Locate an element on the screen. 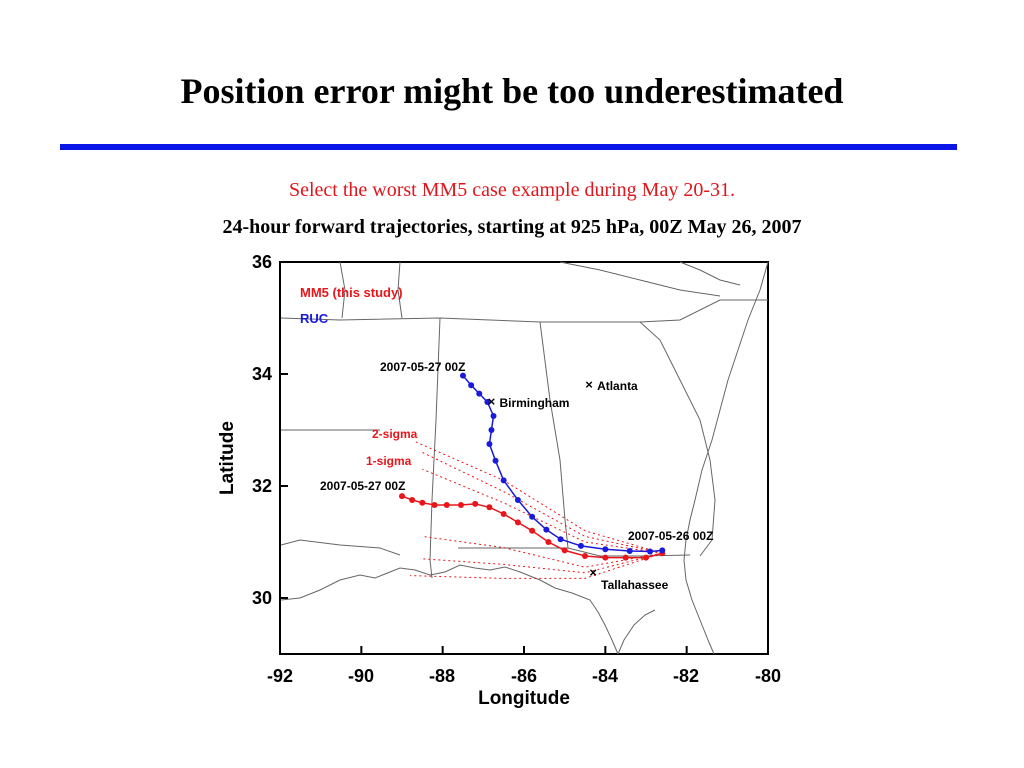 Image resolution: width=1024 pixels, height=768 pixels. legend-ruc: RUC is located at coordinates (314, 318).